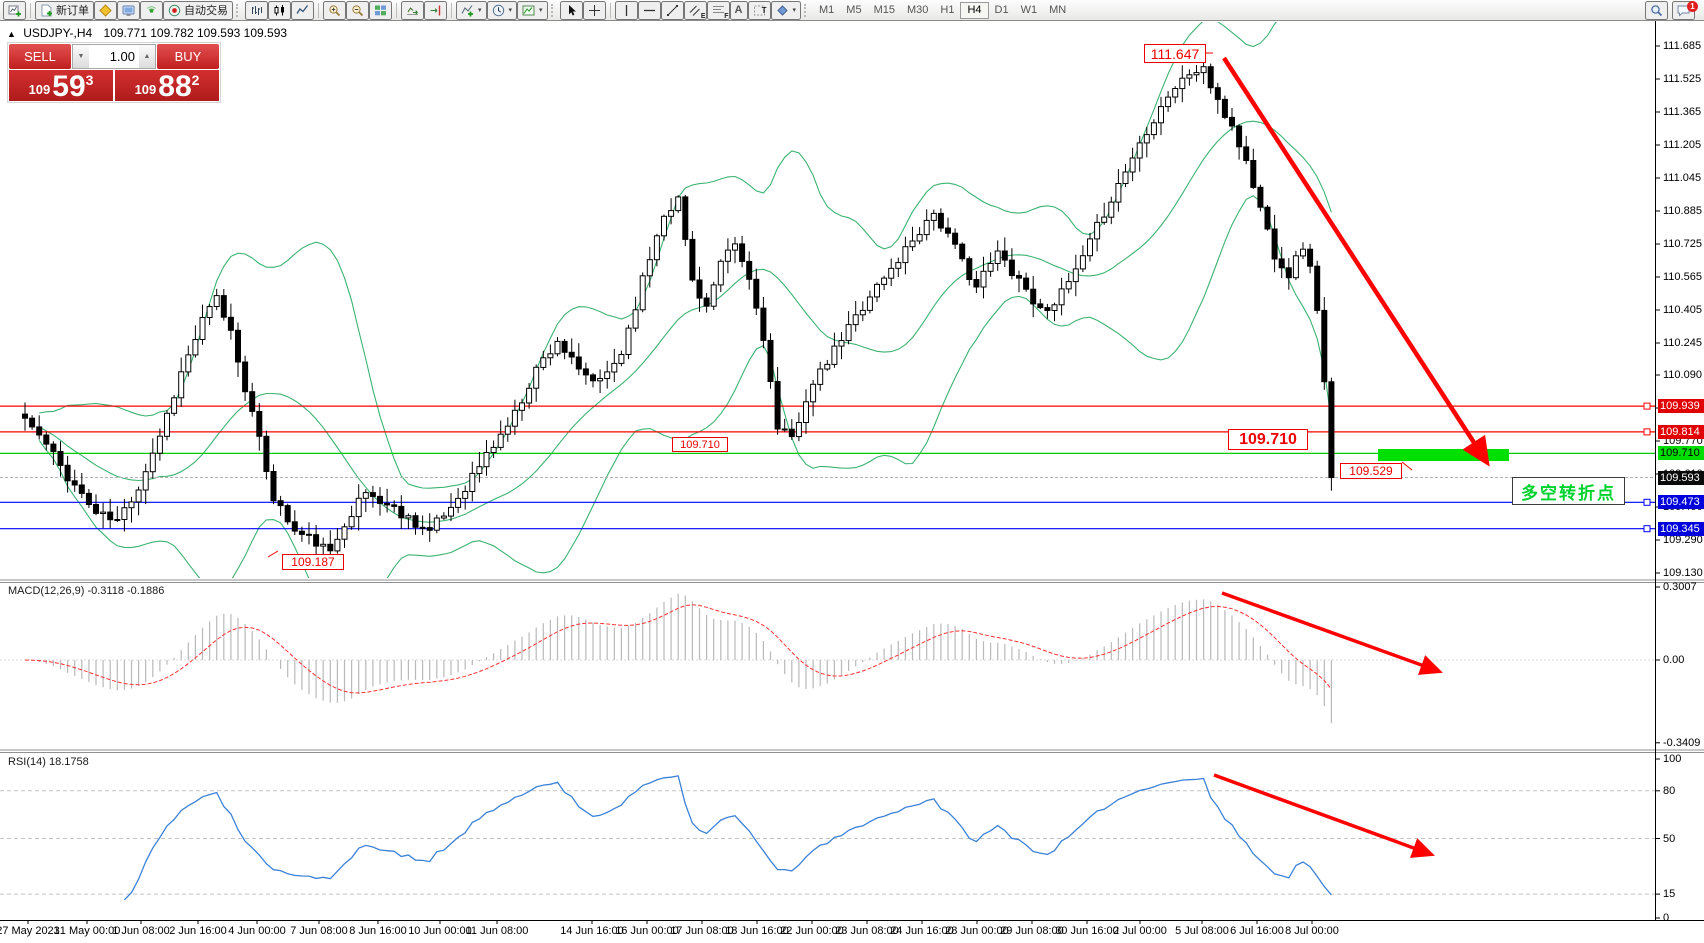  Describe the element at coordinates (451, 10) in the screenshot. I see `toolbar-separator` at that location.